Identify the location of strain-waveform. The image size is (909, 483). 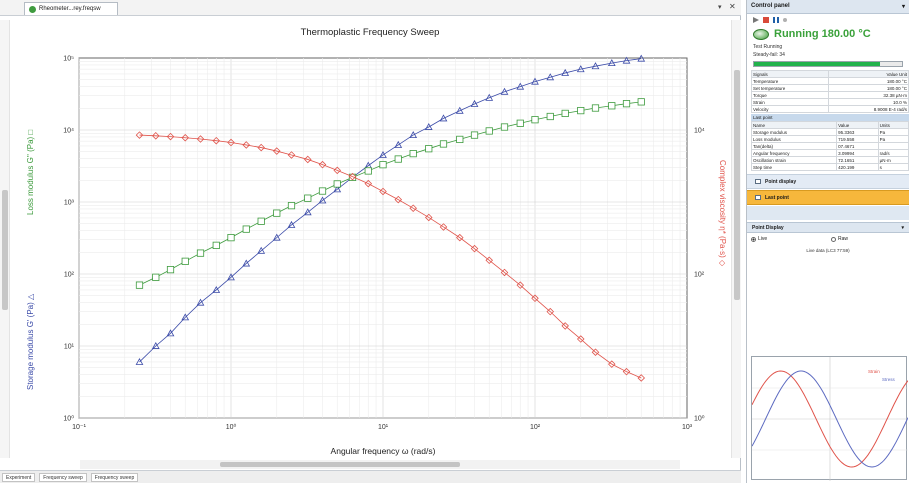
(830, 419).